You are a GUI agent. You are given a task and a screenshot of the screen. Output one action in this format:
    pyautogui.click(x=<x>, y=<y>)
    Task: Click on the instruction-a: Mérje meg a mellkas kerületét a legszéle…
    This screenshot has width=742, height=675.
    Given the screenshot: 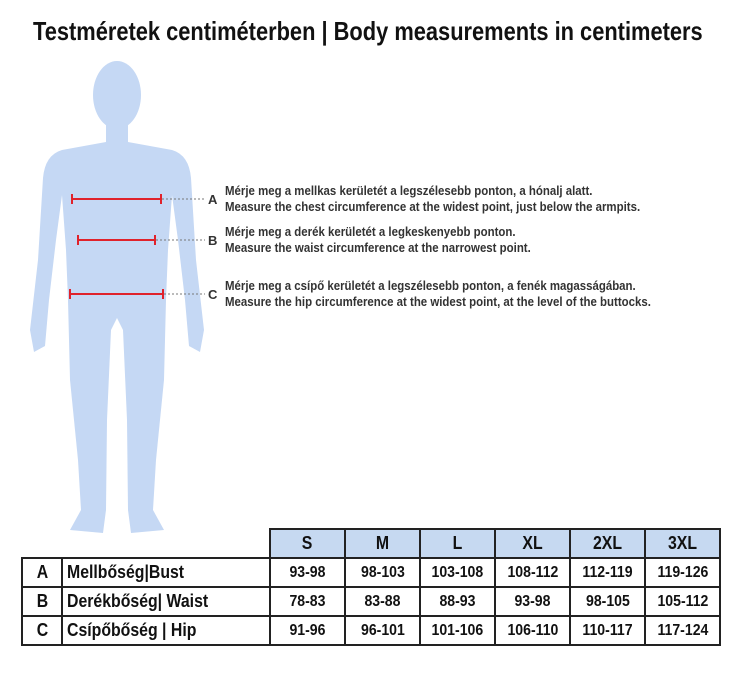 What is the action you would take?
    pyautogui.click(x=432, y=199)
    